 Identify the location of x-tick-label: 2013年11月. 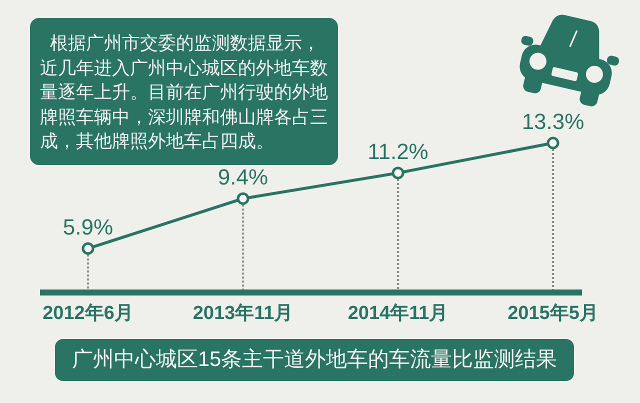
(243, 313).